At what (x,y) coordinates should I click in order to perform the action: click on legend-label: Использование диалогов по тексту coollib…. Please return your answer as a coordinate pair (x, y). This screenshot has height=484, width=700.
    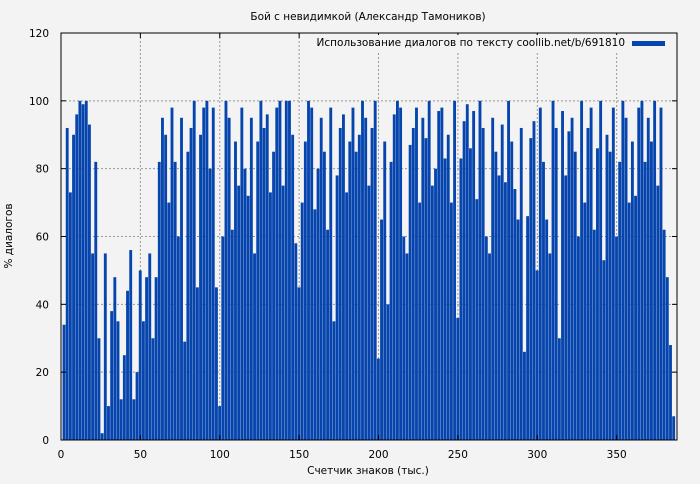
    Looking at the image, I should click on (471, 43).